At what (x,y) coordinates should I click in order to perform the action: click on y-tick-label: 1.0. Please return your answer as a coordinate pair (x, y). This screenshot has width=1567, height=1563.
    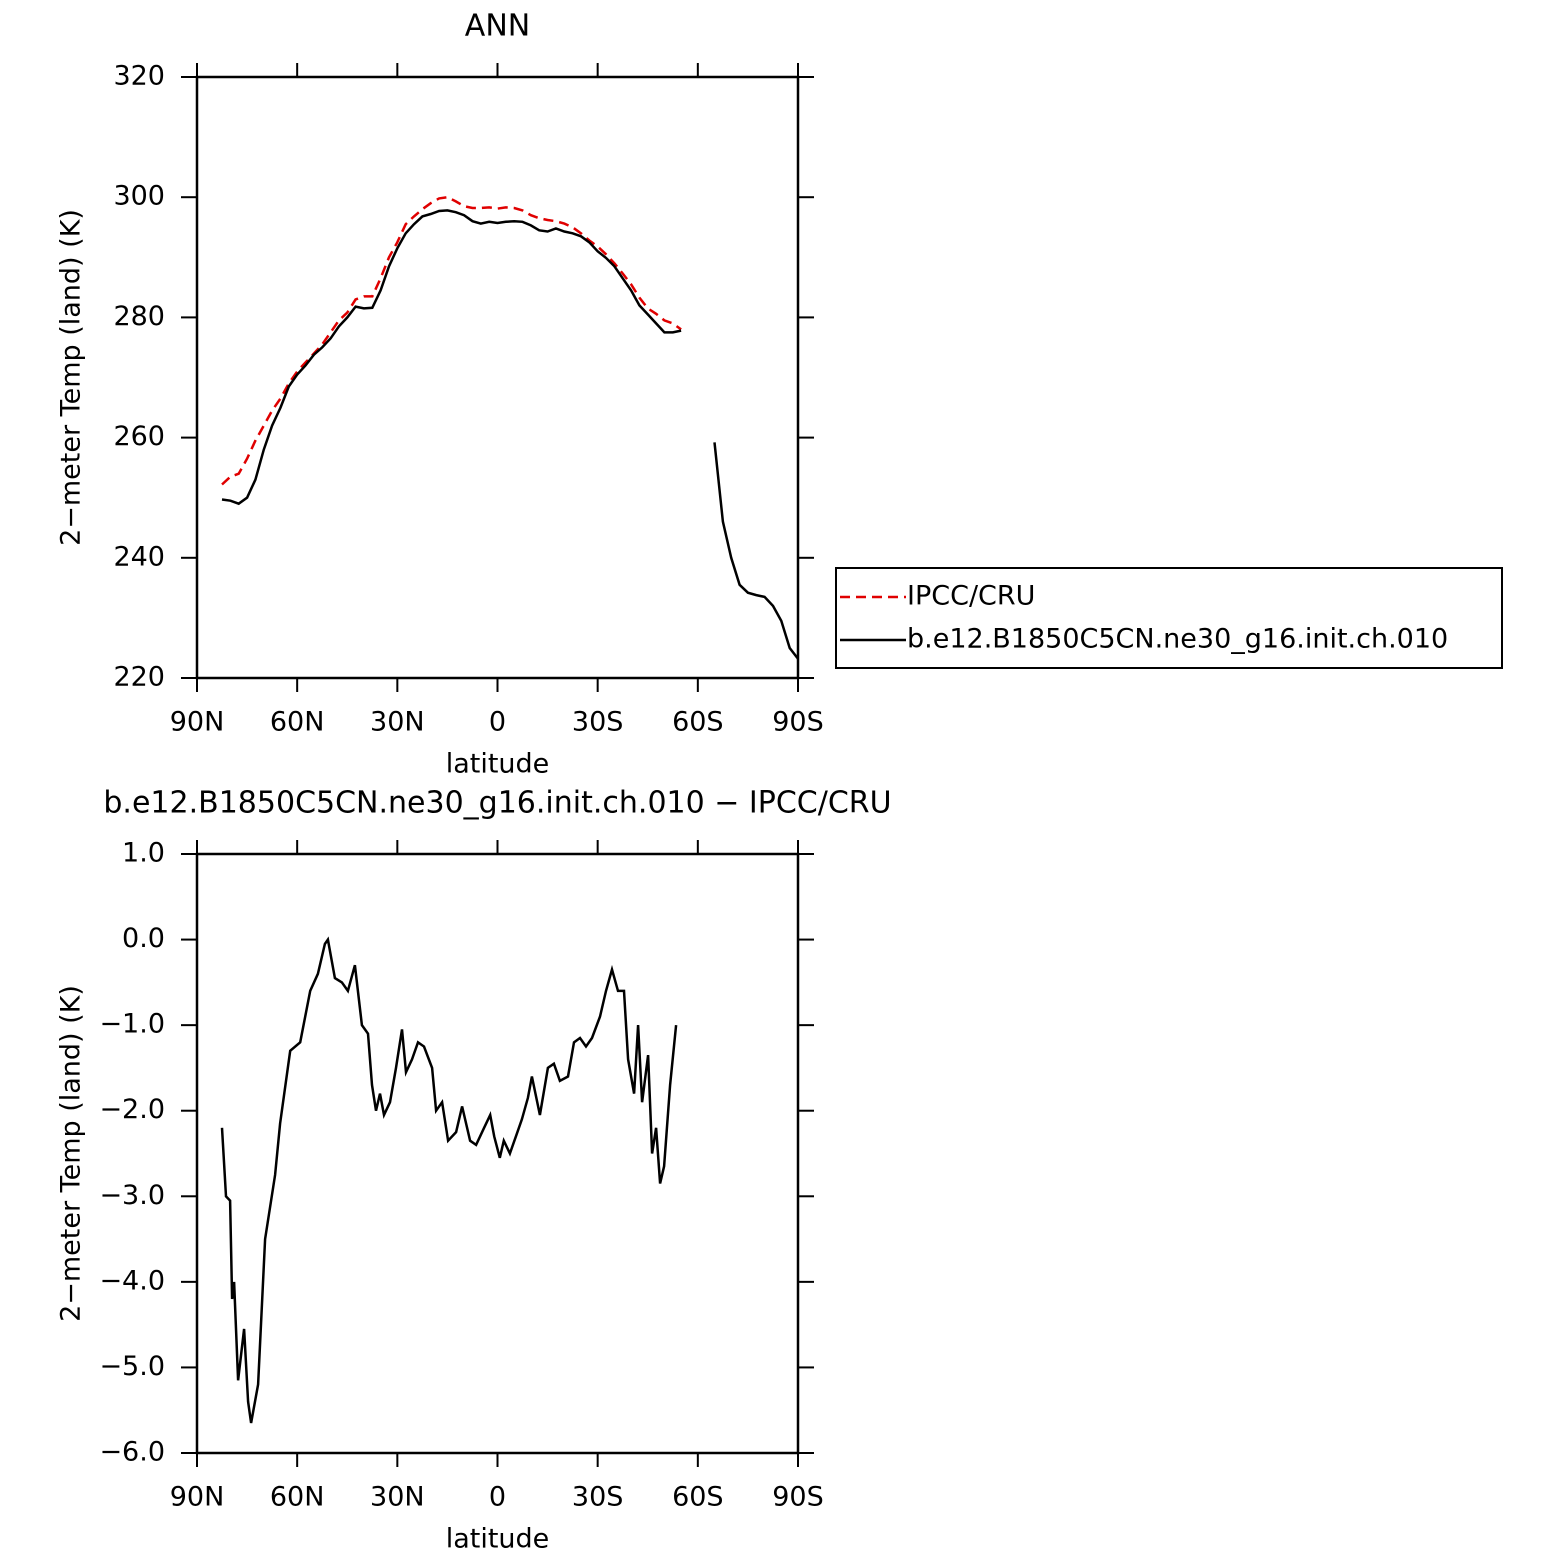
    Looking at the image, I should click on (143, 853).